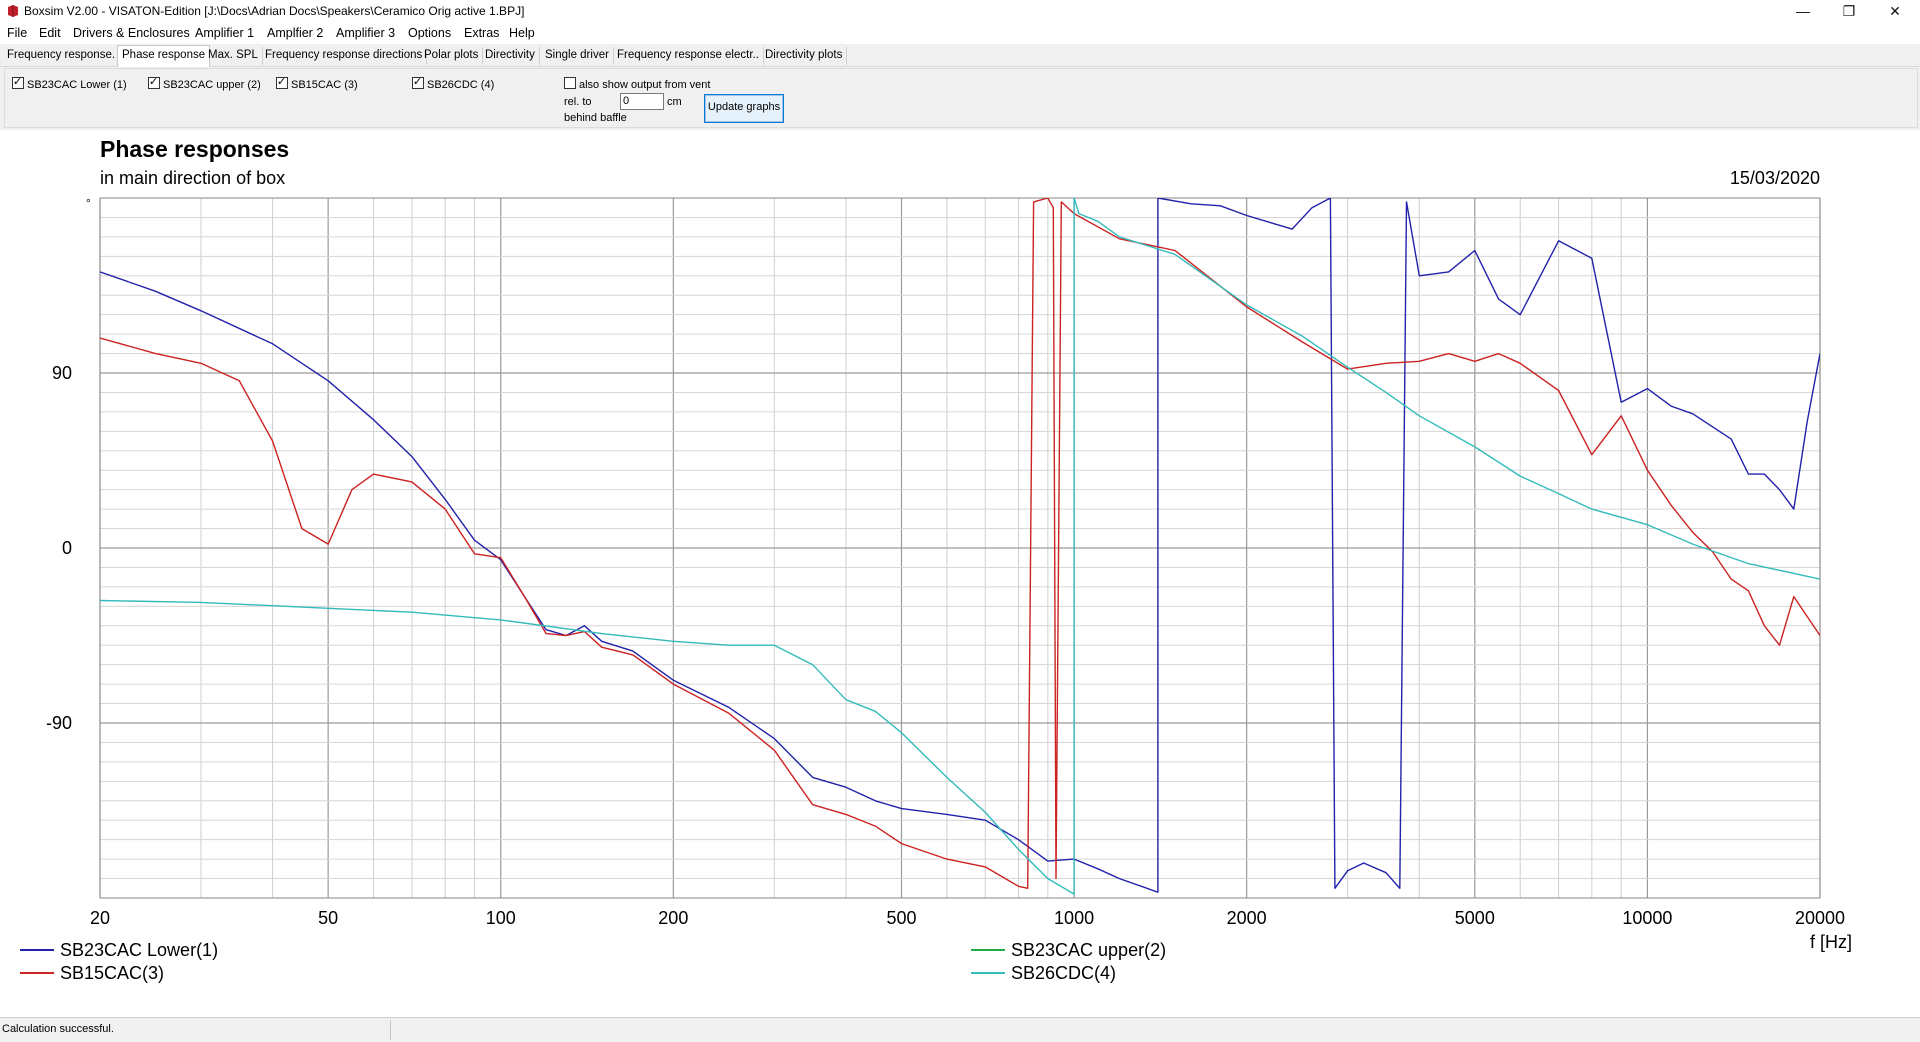 Image resolution: width=1920 pixels, height=1042 pixels. What do you see at coordinates (577, 56) in the screenshot?
I see `tab-single-driver: Single driver` at bounding box center [577, 56].